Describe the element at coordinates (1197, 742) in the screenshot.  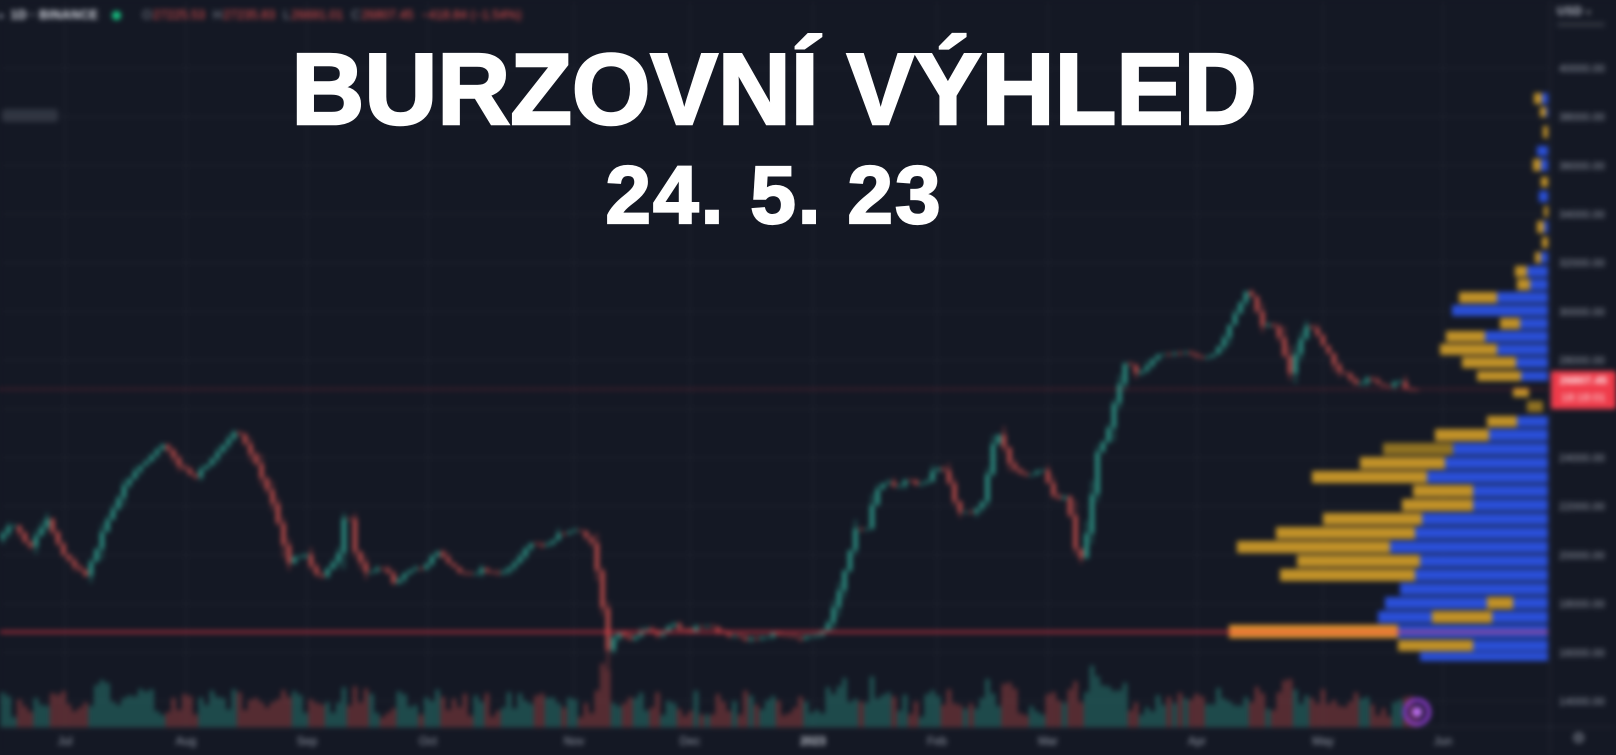
I see `svg-text: Apr` at that location.